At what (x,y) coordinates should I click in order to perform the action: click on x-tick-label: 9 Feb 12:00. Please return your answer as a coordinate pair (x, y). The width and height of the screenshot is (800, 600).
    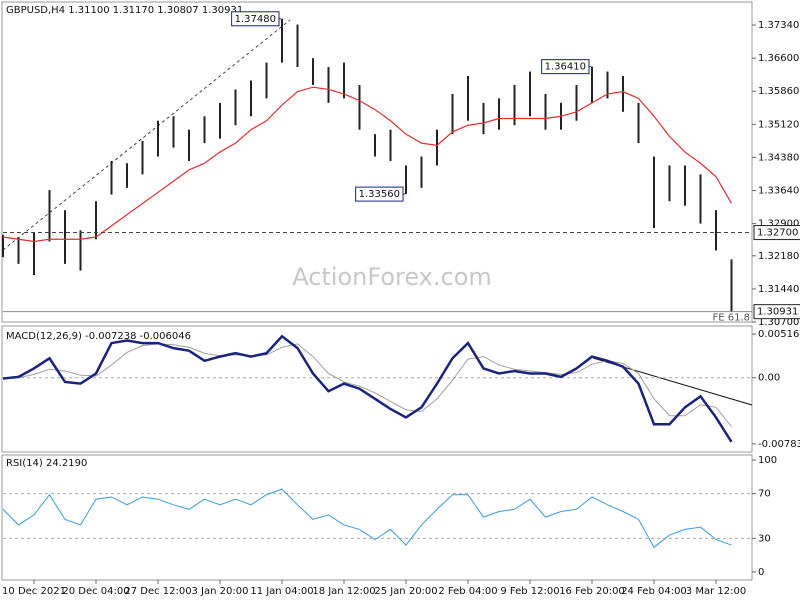
    Looking at the image, I should click on (529, 591).